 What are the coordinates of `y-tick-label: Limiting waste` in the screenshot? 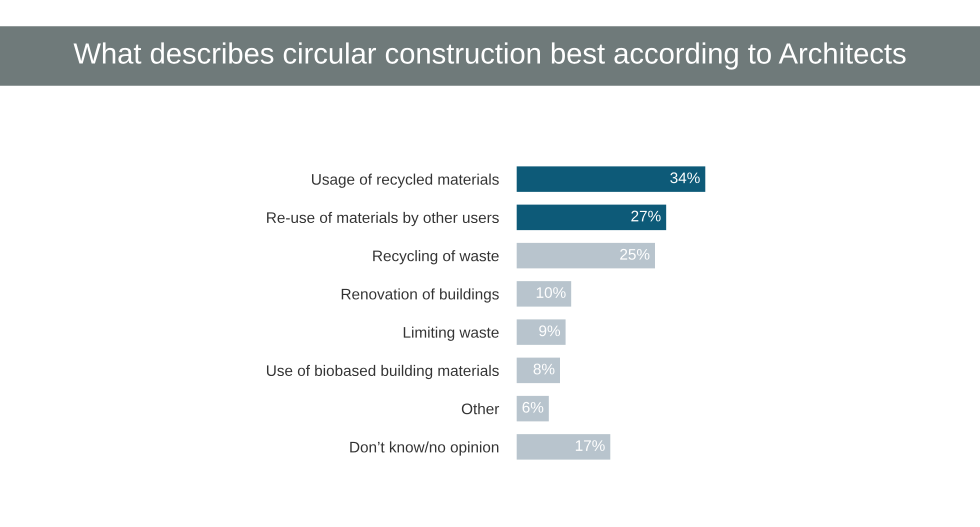 It's located at (451, 333).